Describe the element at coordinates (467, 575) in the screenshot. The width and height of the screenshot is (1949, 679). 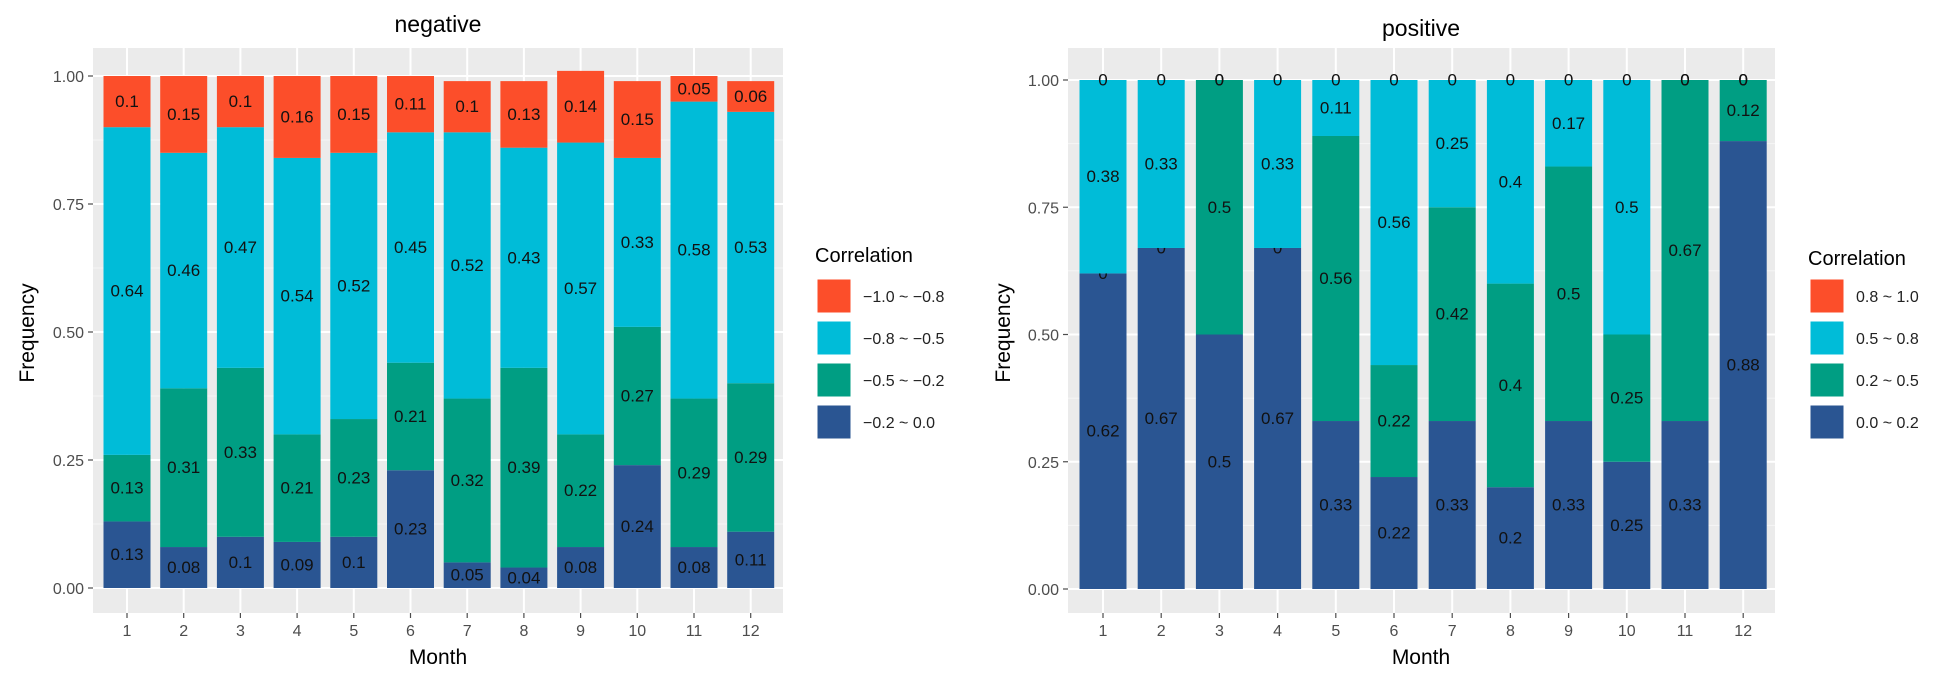
I see `data-label: 0.05` at that location.